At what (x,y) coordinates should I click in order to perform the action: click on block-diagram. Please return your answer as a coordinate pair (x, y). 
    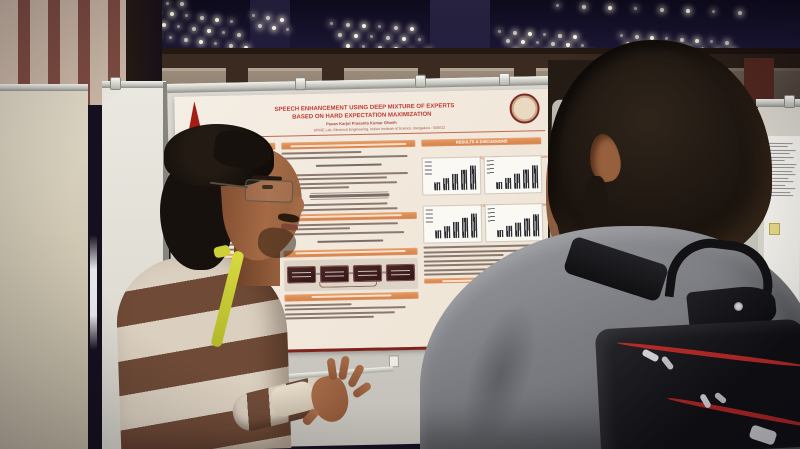
    Looking at the image, I should click on (351, 274).